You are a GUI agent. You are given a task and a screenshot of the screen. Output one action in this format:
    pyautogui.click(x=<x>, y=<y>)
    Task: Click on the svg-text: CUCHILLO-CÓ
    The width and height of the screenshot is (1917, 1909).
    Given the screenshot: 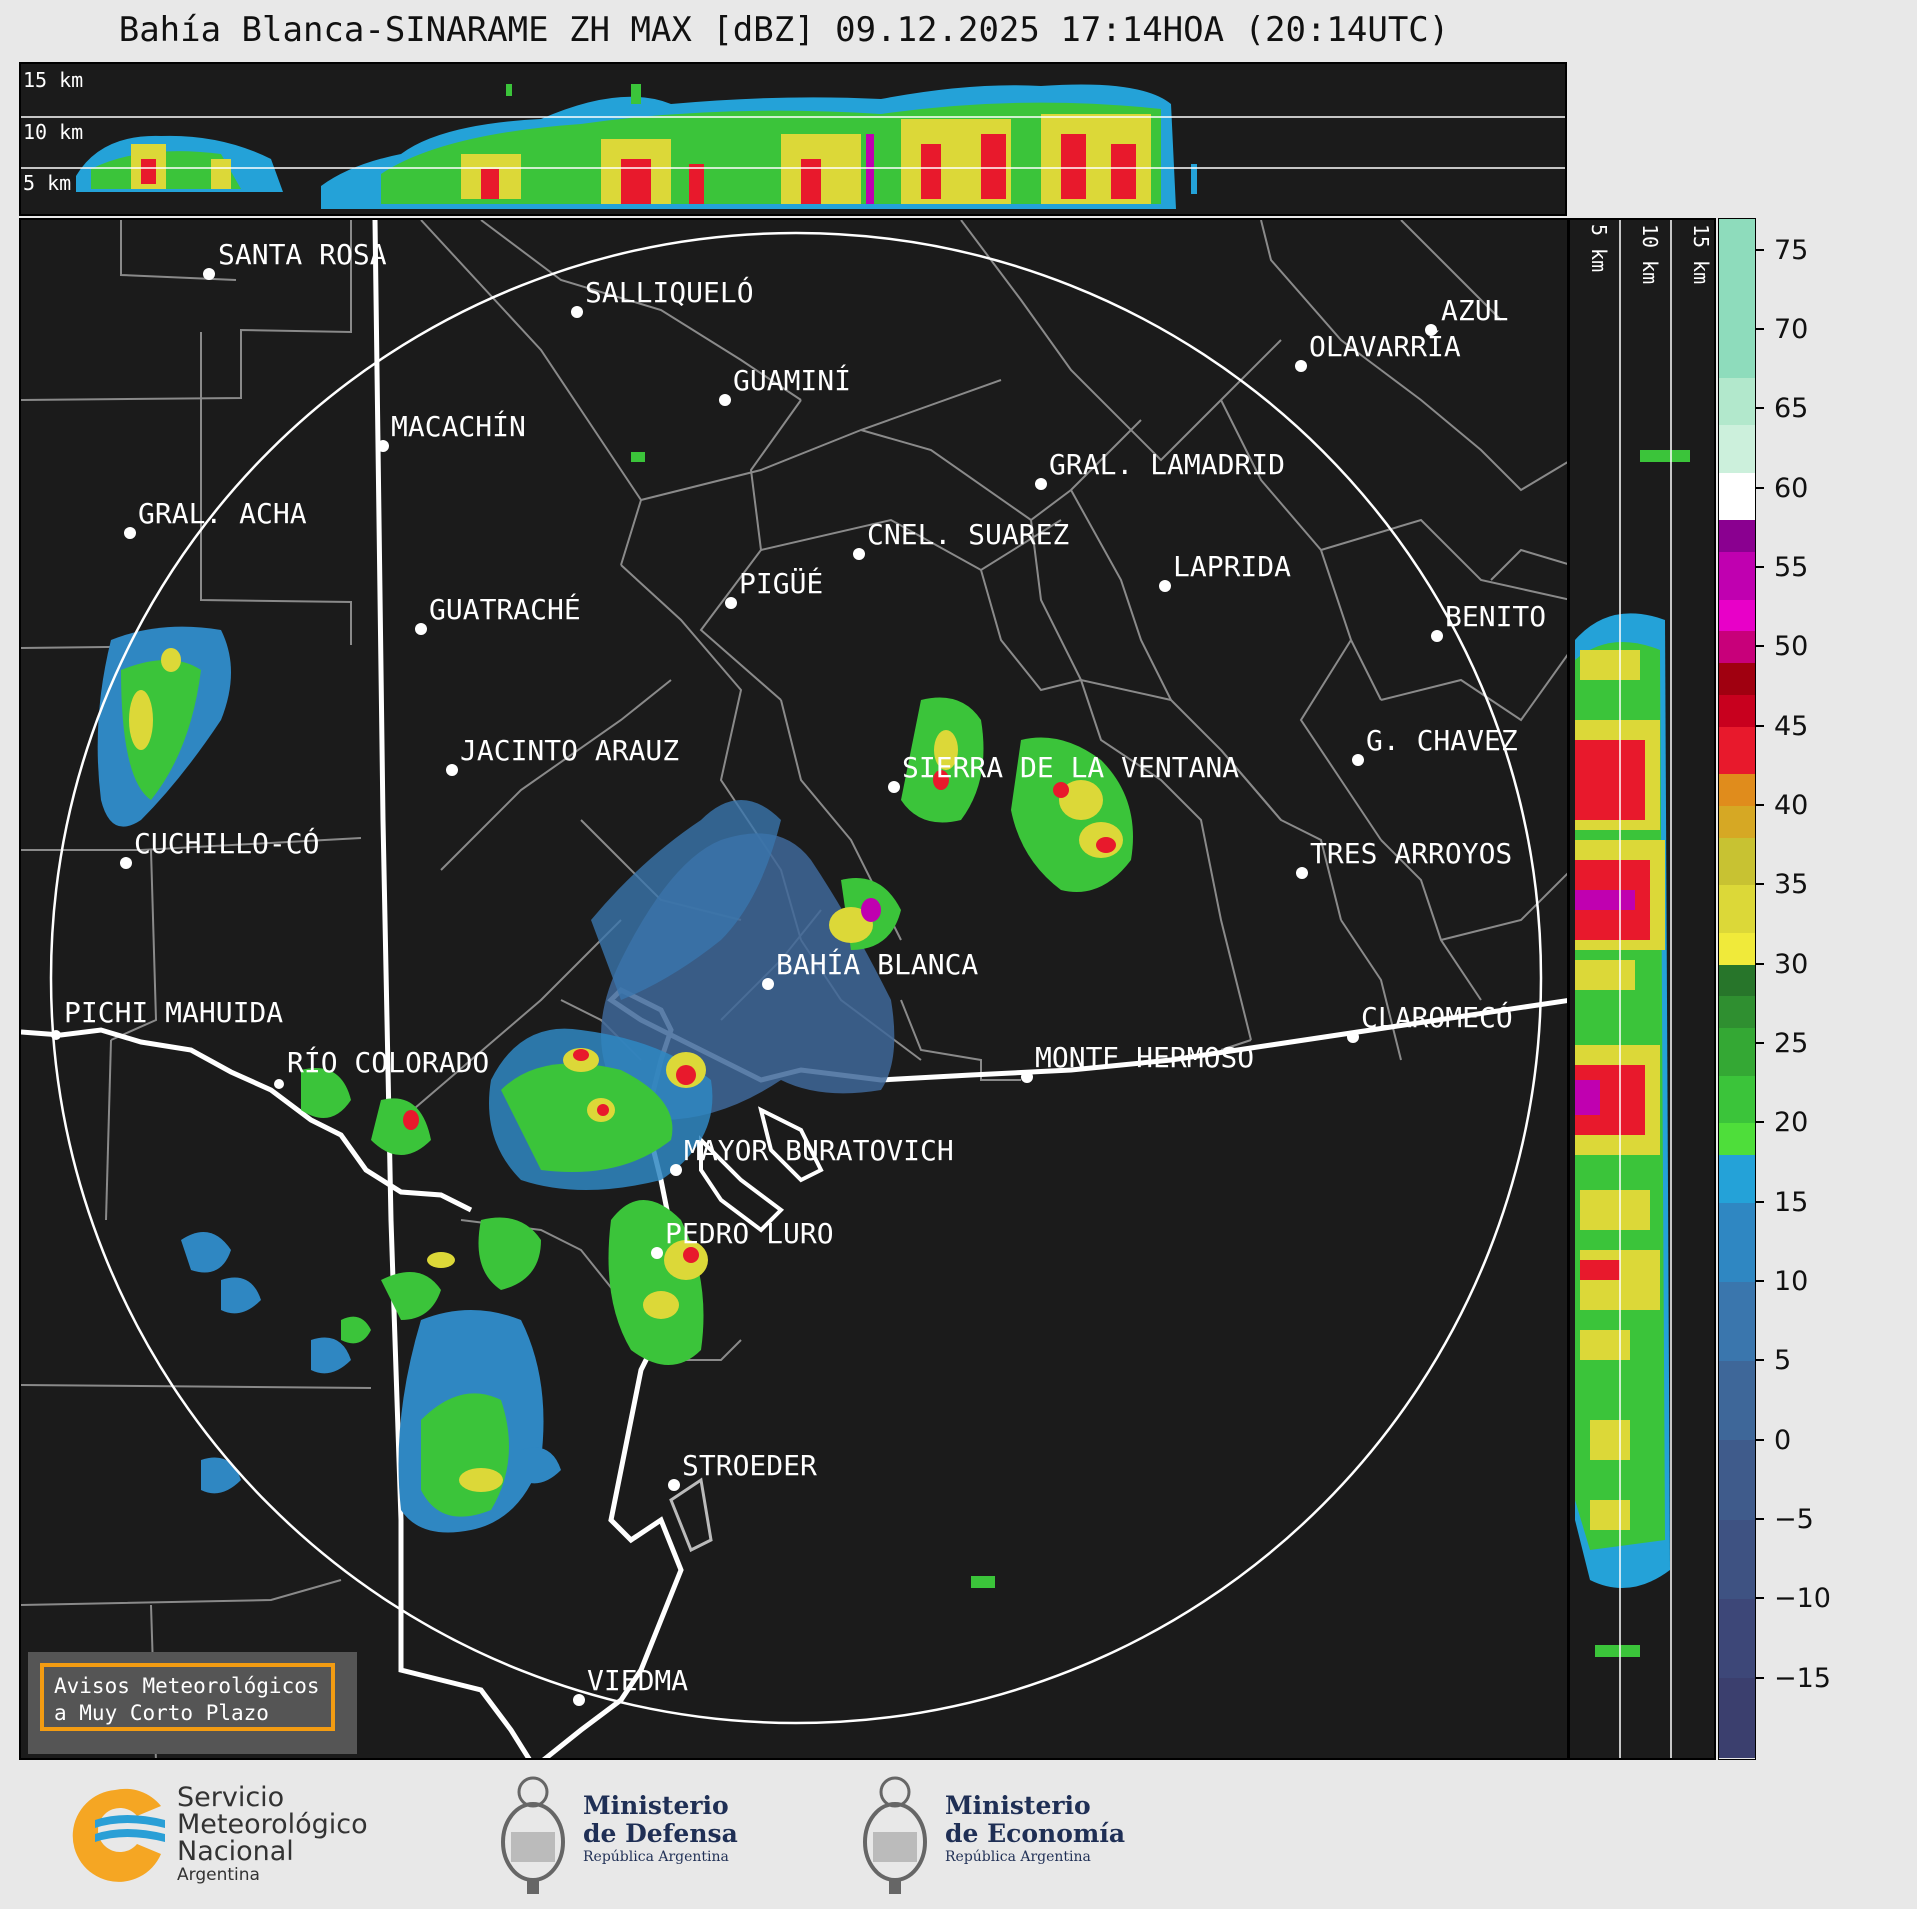 What is the action you would take?
    pyautogui.click(x=226, y=843)
    